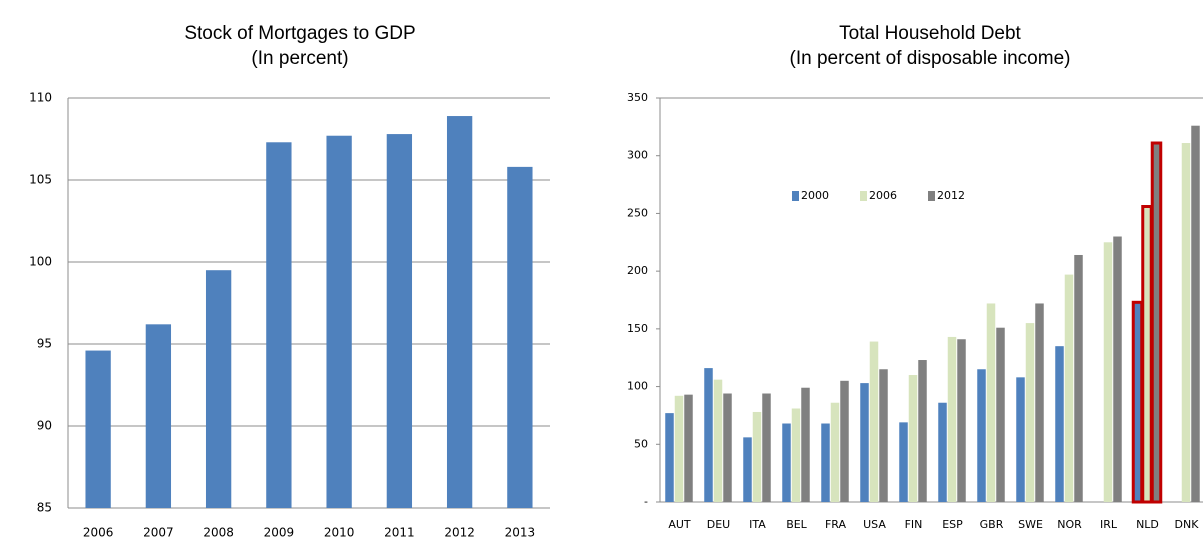 The image size is (1203, 543). What do you see at coordinates (299, 58) in the screenshot?
I see `chart-subtitle: (In percent)` at bounding box center [299, 58].